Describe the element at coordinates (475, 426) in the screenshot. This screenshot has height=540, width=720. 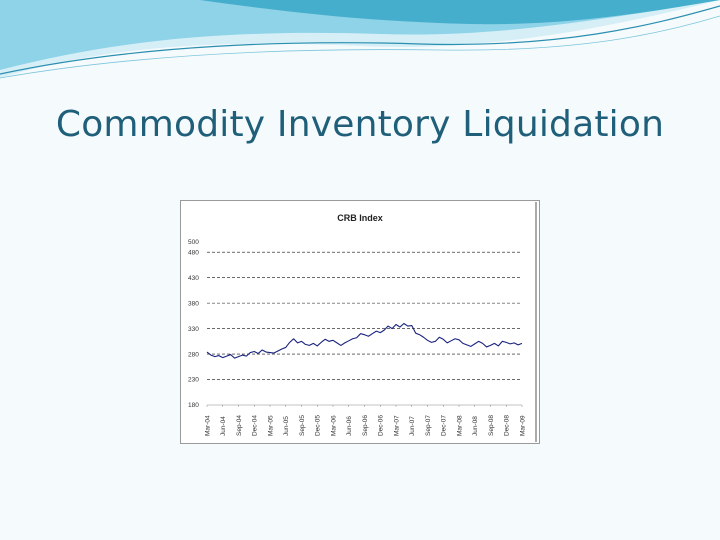
I see `x-tick-label: Jun-08` at that location.